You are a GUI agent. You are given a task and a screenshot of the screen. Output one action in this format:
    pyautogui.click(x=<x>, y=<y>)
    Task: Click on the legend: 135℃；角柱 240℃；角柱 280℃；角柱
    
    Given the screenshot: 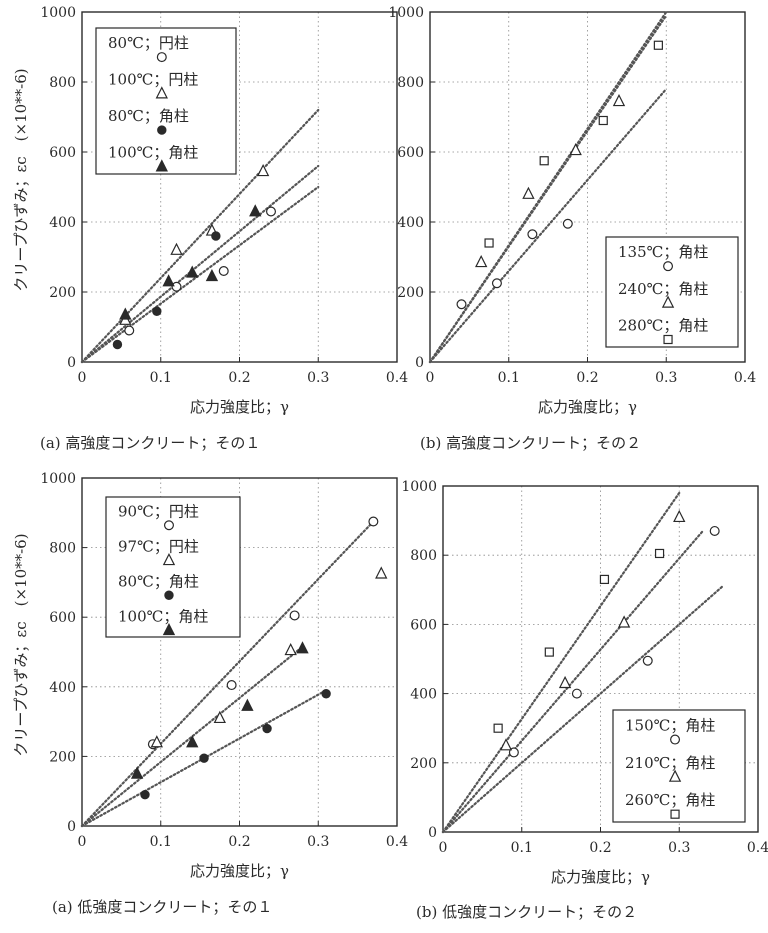 What is the action you would take?
    pyautogui.click(x=672, y=292)
    